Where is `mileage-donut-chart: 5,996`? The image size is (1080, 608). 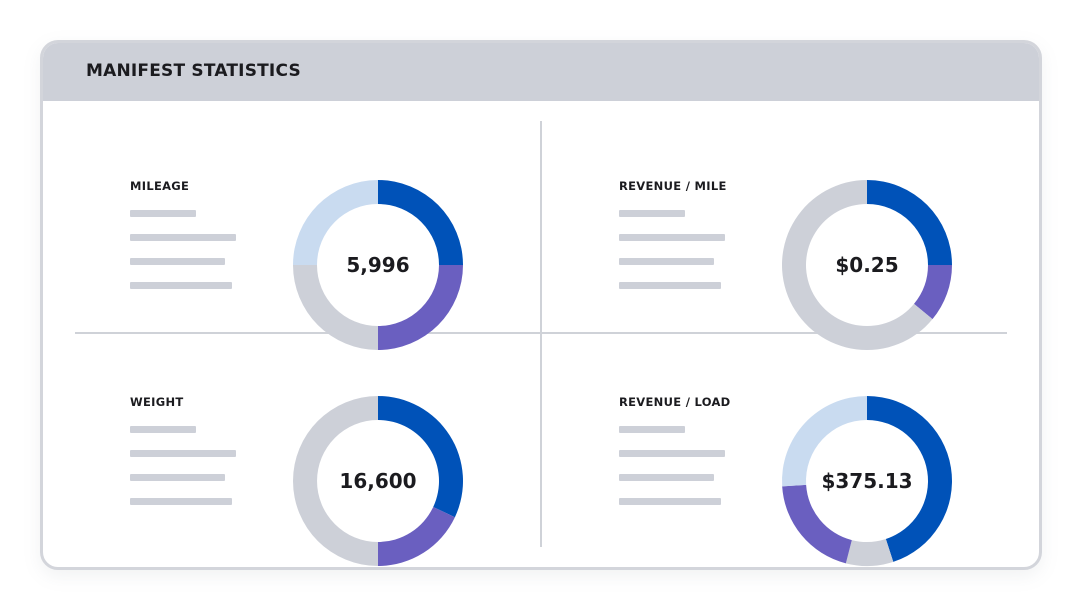
mileage-donut-chart: 5,996 is located at coordinates (378, 265).